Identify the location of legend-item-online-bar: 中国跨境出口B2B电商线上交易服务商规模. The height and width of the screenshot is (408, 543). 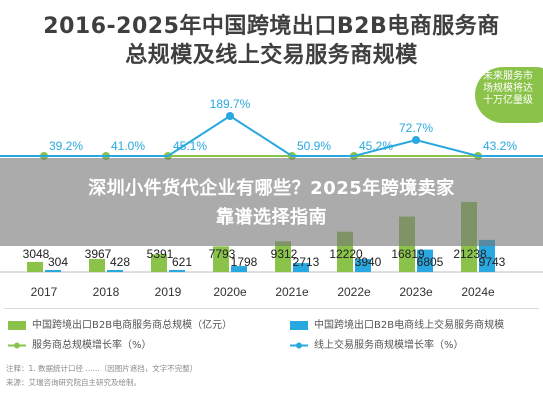
(397, 323).